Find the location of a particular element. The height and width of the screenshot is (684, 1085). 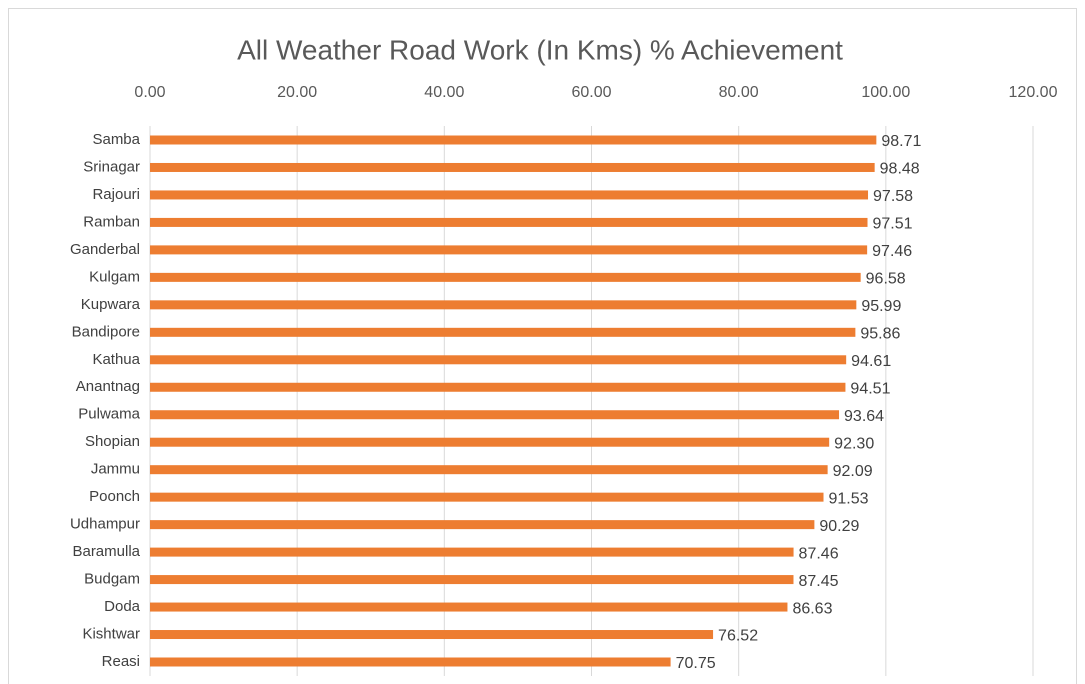

x-tick-label: 60.00 is located at coordinates (591, 92).